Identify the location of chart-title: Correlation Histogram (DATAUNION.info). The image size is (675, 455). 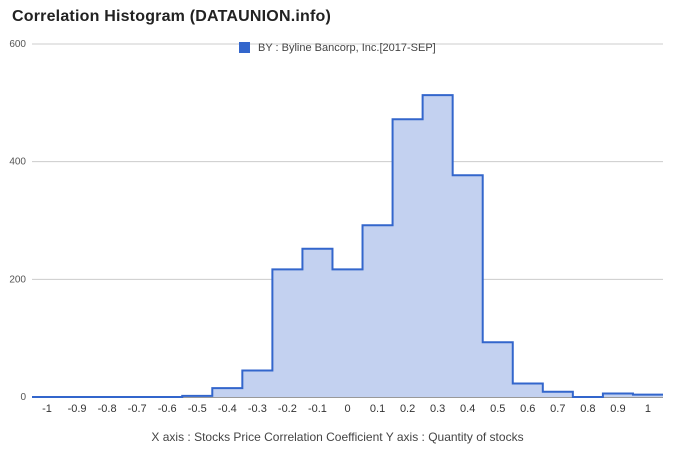
(171, 16).